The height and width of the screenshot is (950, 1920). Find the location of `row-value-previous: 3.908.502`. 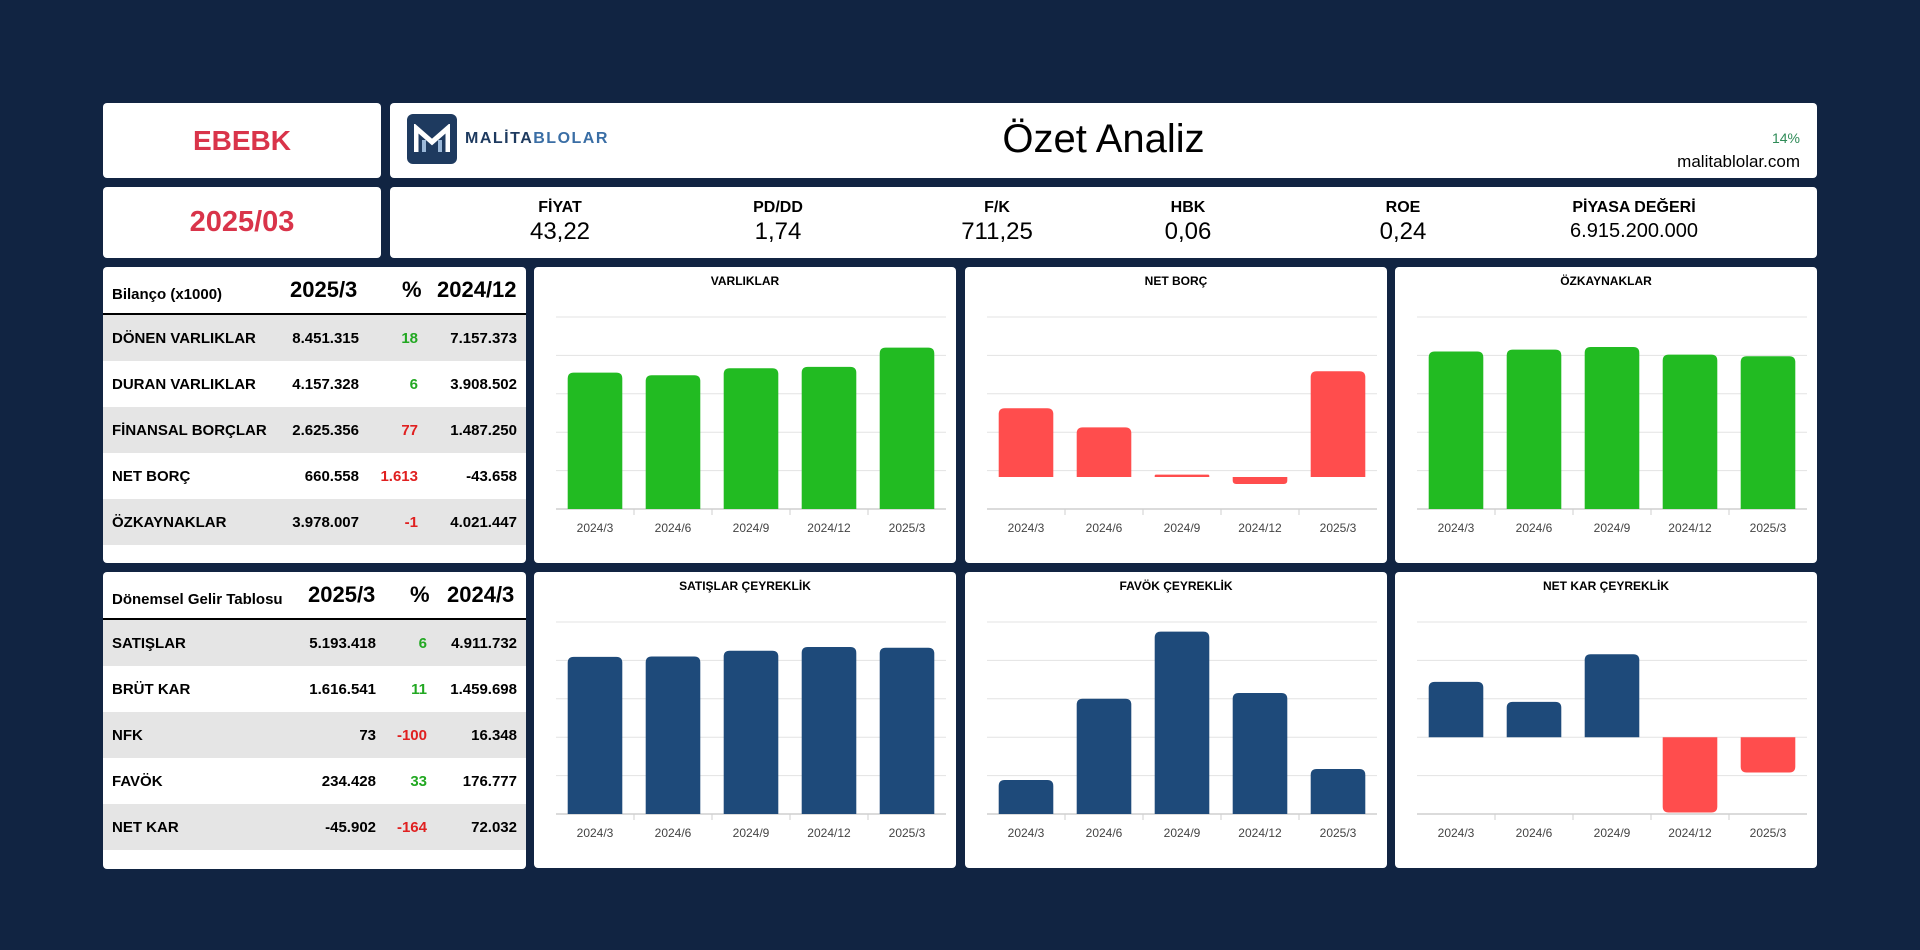

row-value-previous: 3.908.502 is located at coordinates (483, 384).